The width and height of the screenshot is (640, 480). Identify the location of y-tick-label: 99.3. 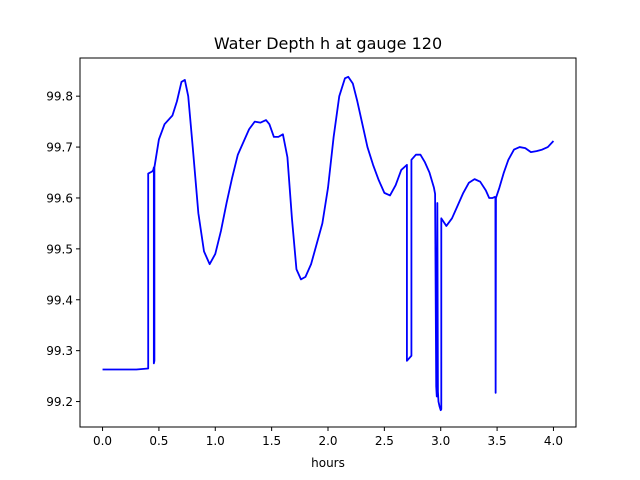
(59, 351).